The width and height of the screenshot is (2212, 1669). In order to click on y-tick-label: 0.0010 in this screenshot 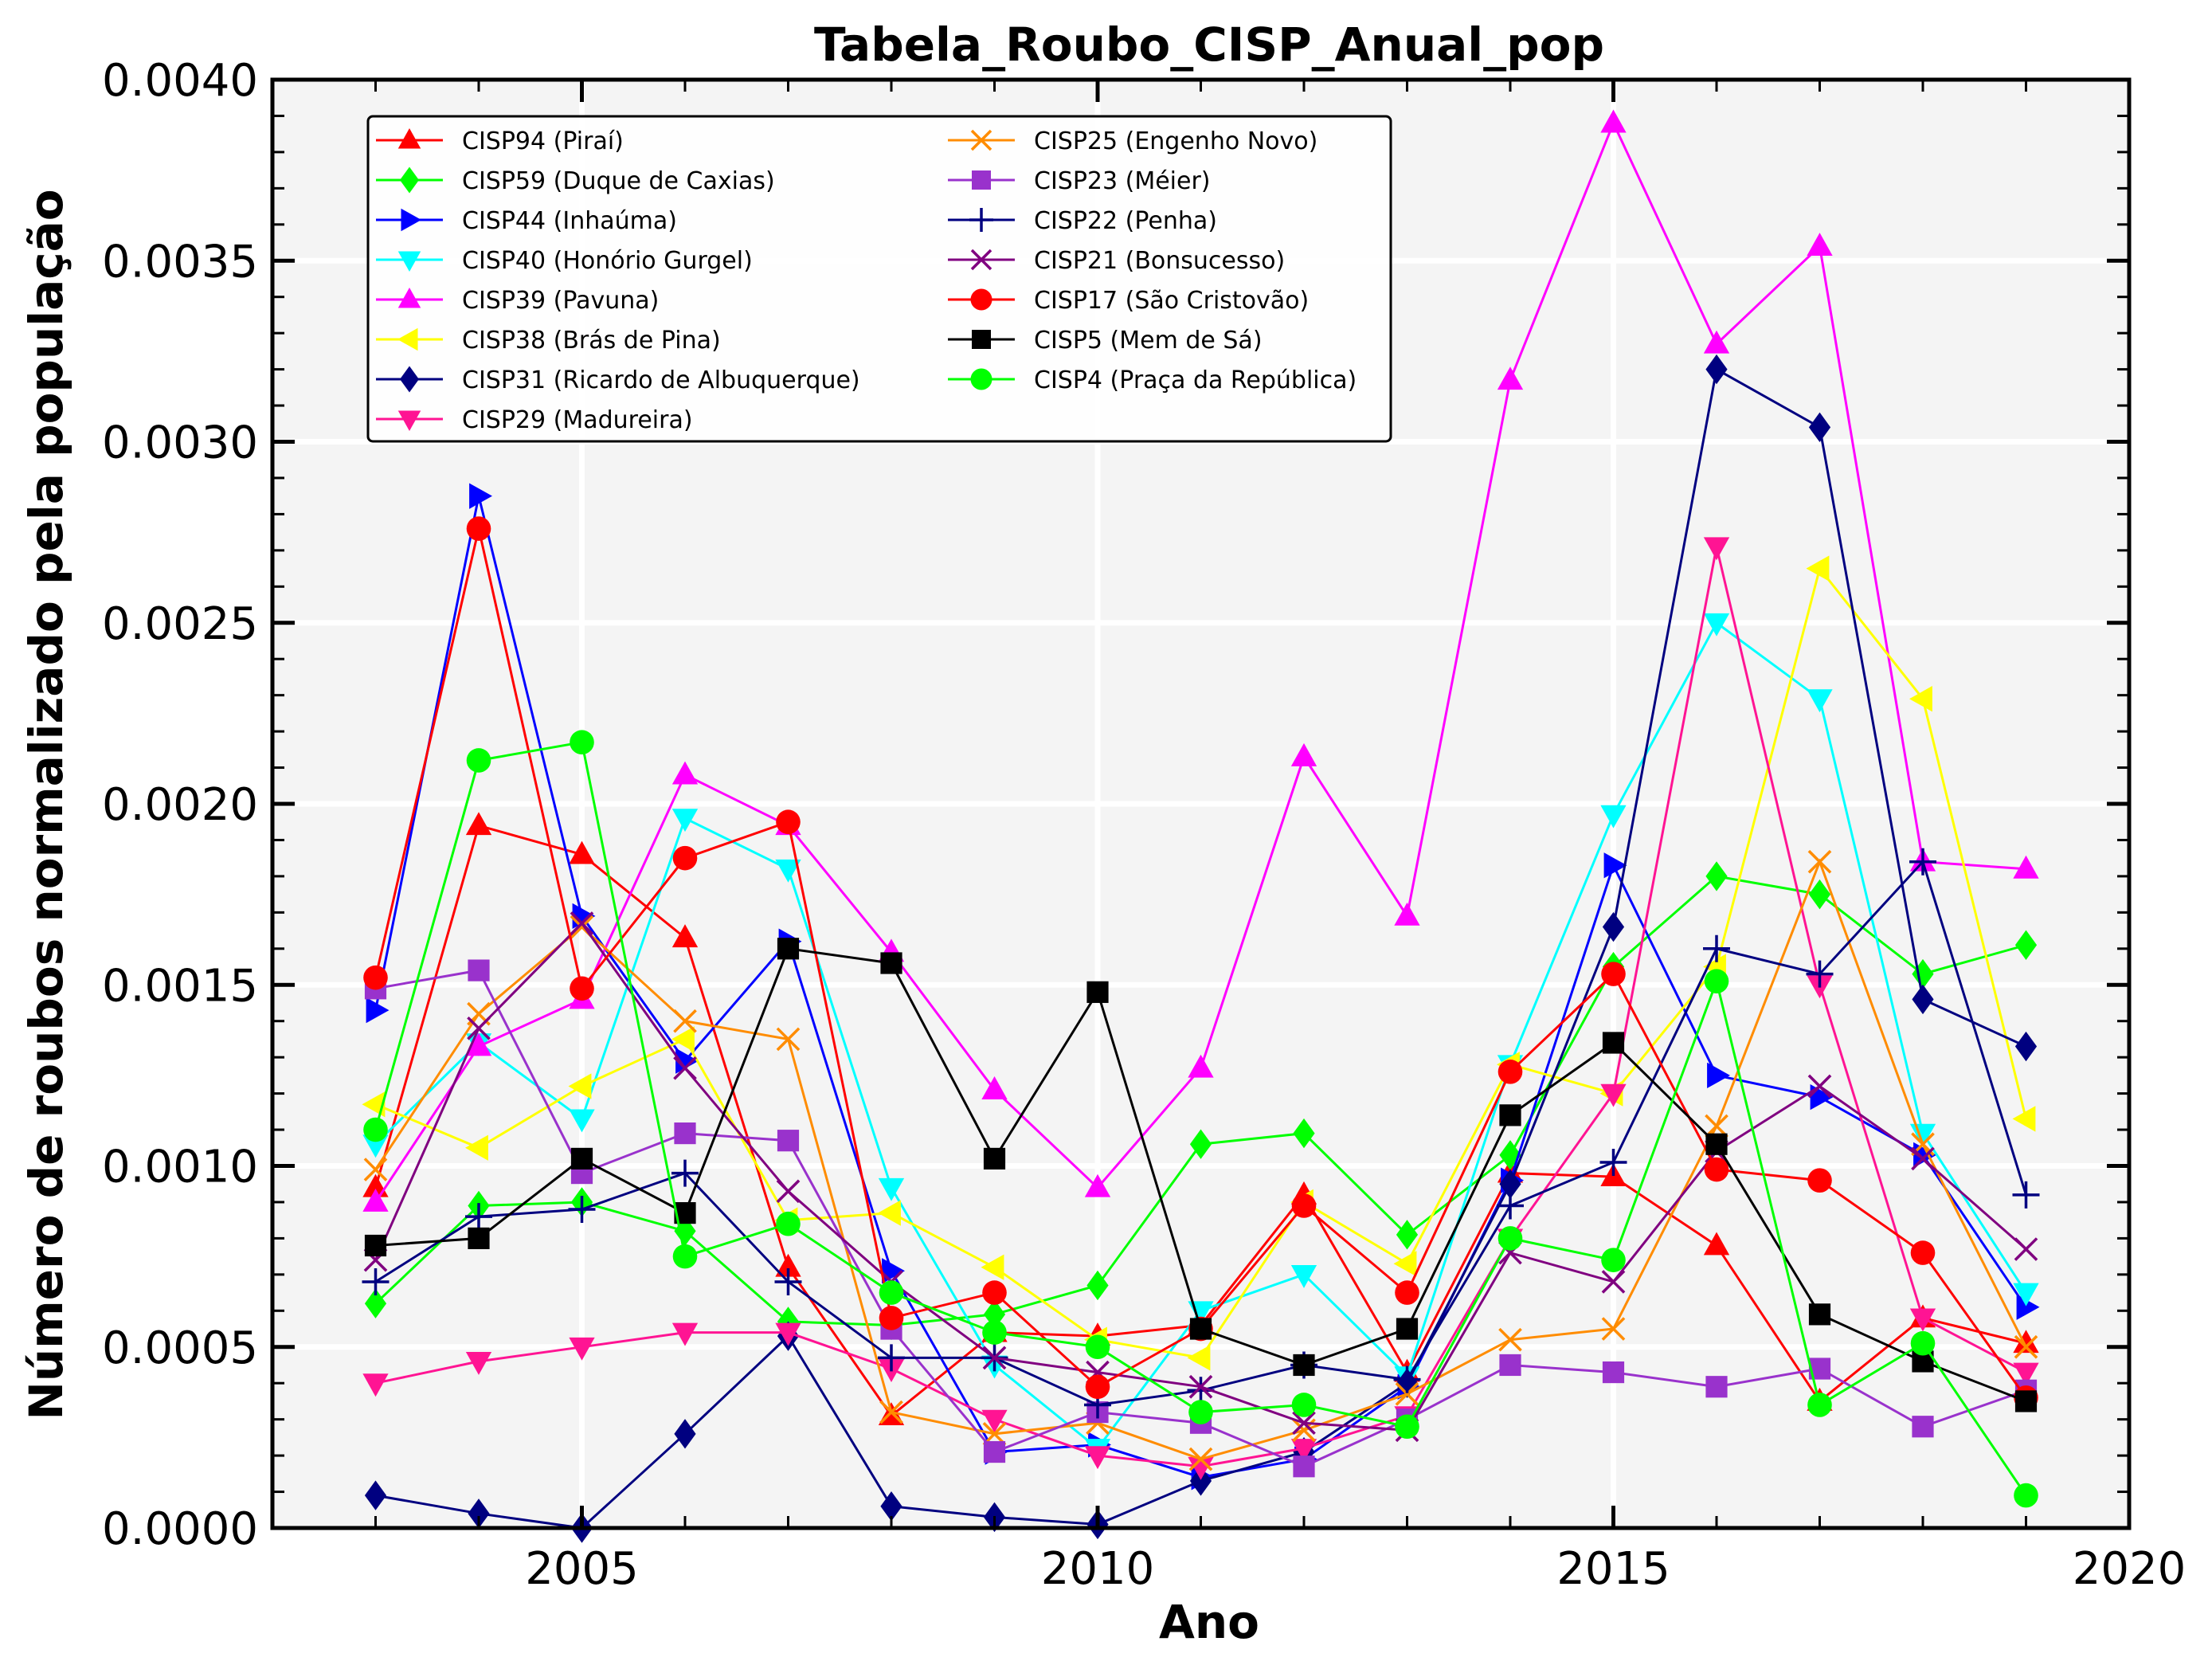, I will do `click(180, 1167)`.